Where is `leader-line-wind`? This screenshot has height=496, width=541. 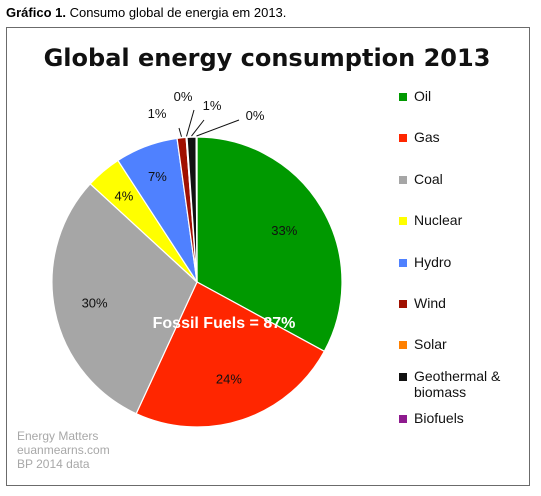 leader-line-wind is located at coordinates (180, 132).